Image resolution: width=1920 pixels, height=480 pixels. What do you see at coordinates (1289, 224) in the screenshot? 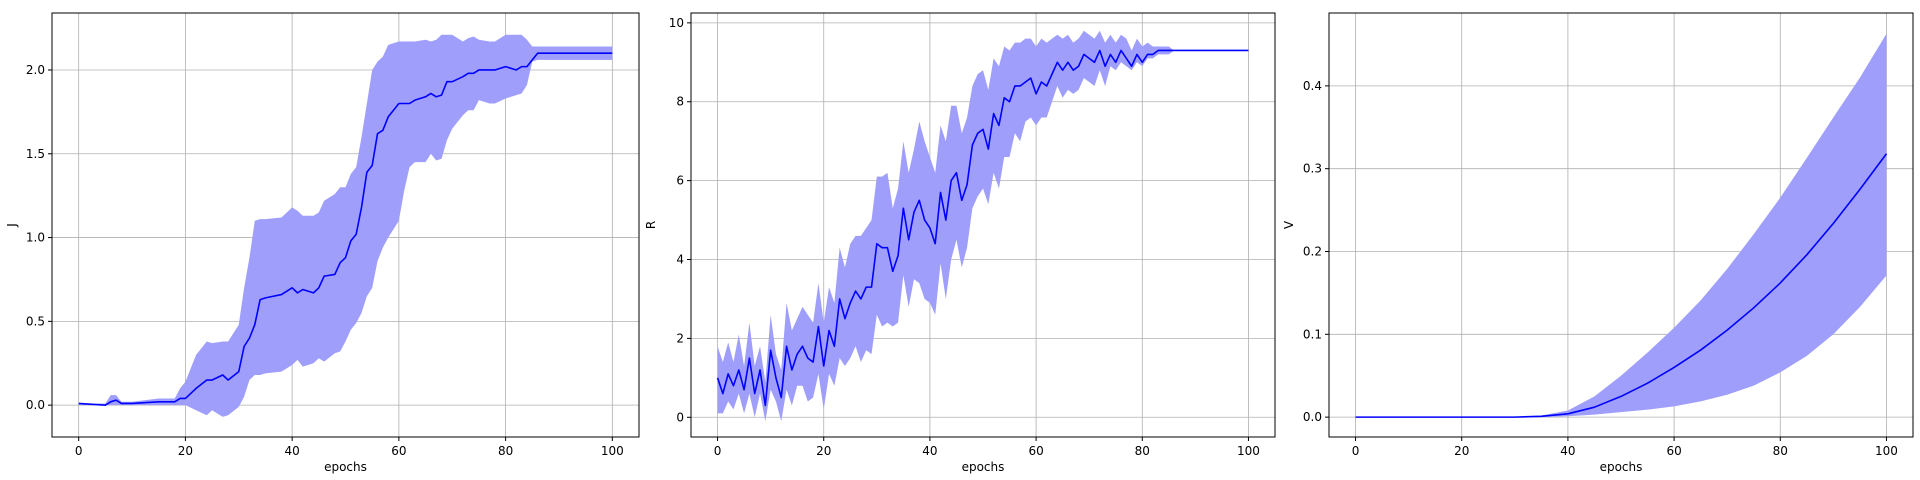
I see `y-axis-label: V` at bounding box center [1289, 224].